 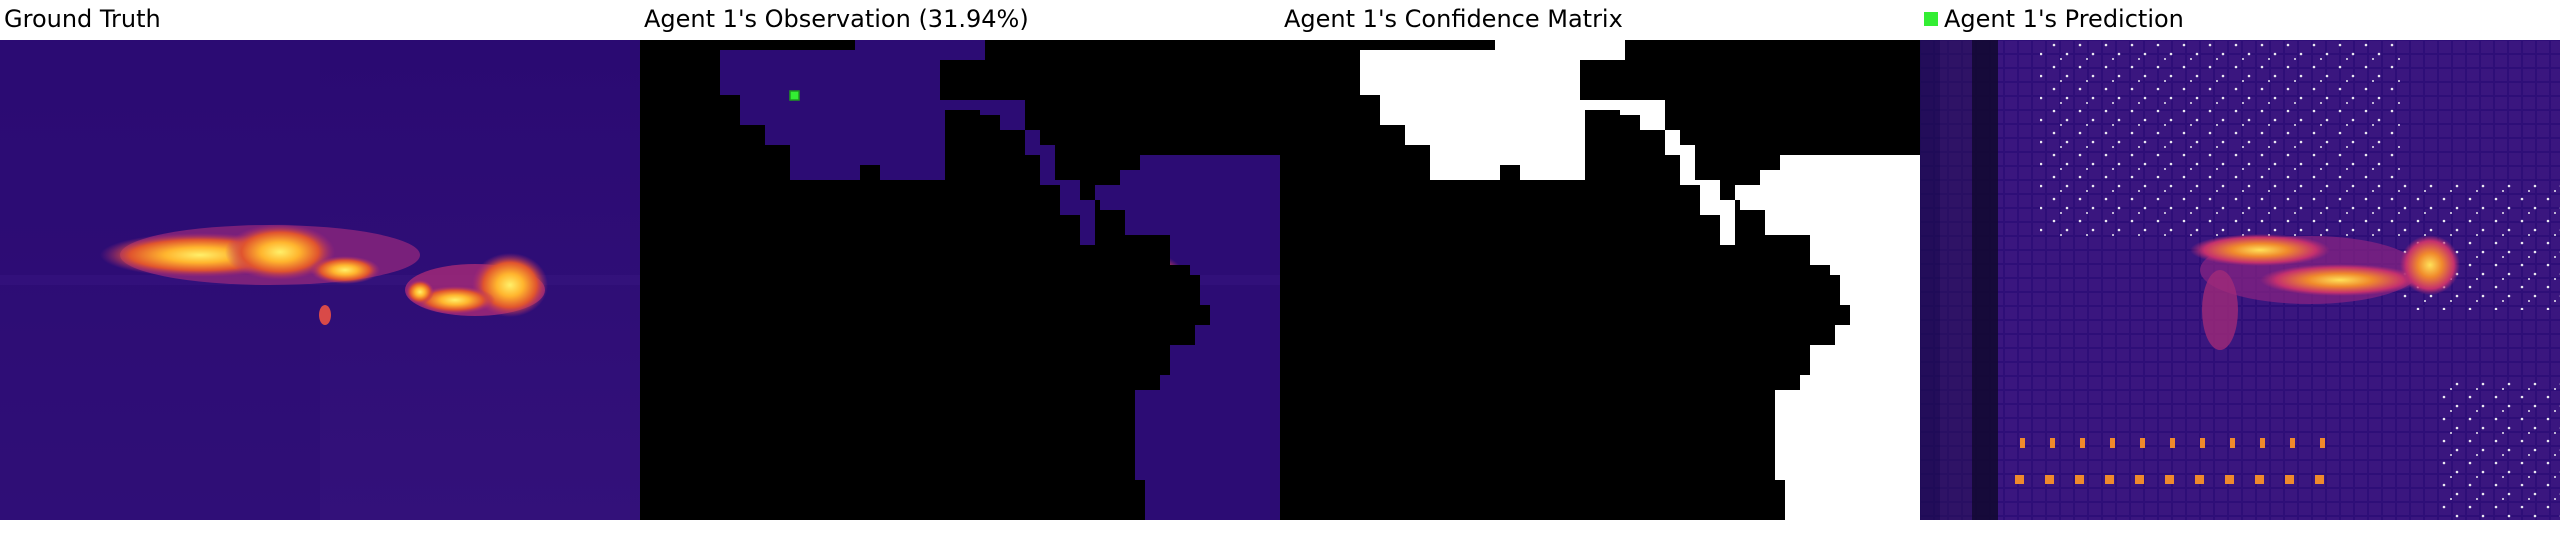 What do you see at coordinates (1453, 19) in the screenshot?
I see `confidence-title: Agent 1's Confidence Matrix` at bounding box center [1453, 19].